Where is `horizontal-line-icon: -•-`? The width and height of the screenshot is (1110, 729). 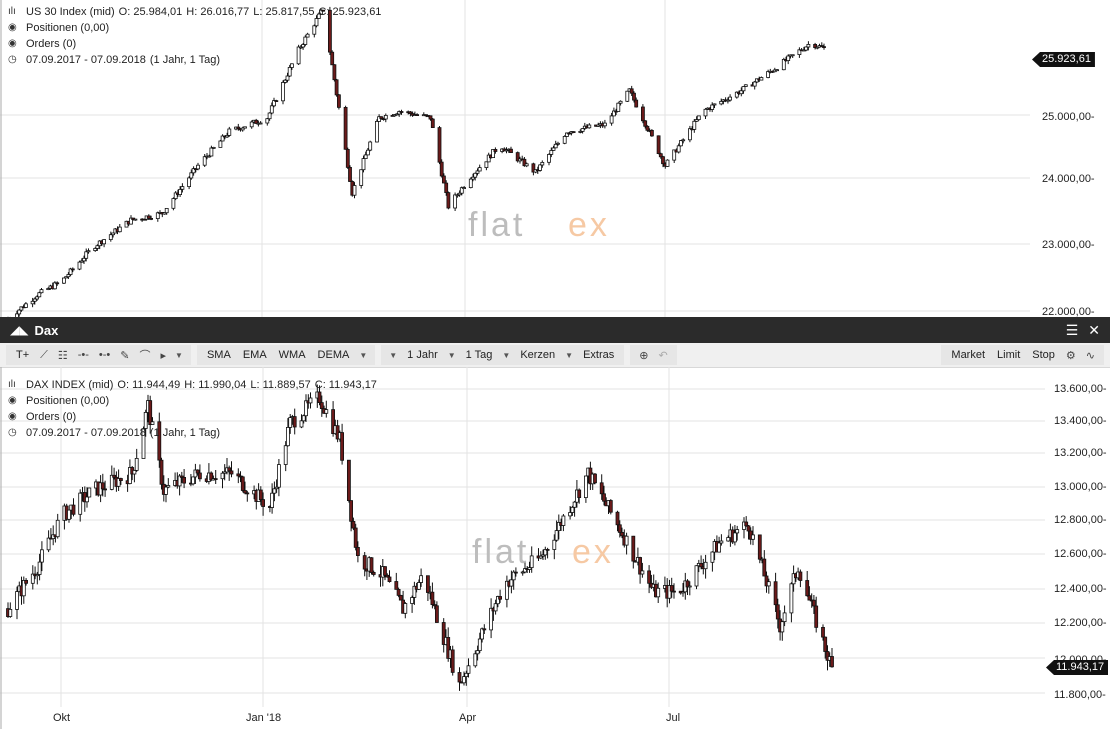 horizontal-line-icon: -•- is located at coordinates (83, 355).